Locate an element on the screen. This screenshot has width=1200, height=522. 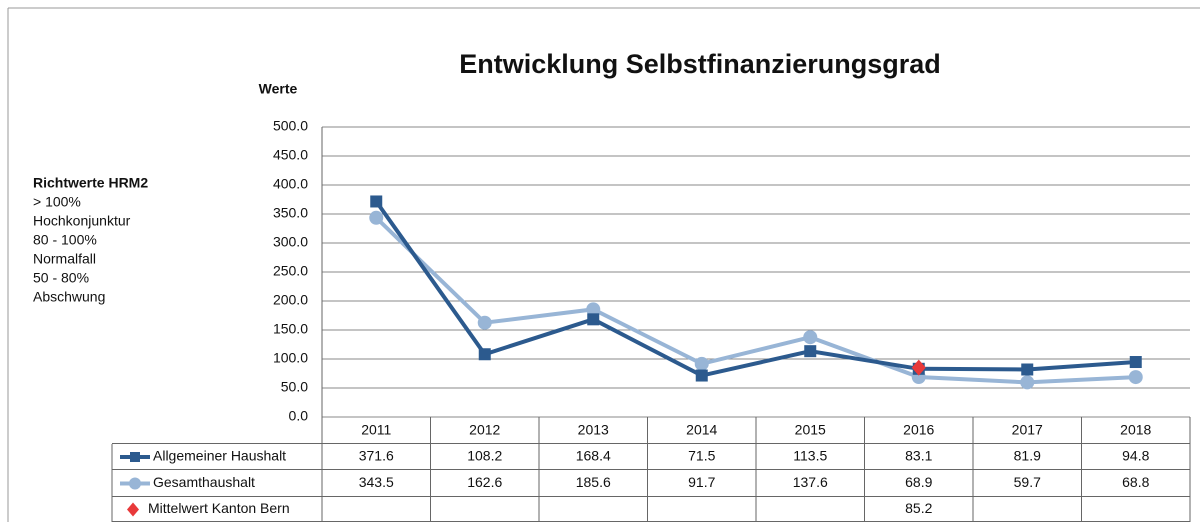
note-line: Hochkonjunktur is located at coordinates (82, 221).